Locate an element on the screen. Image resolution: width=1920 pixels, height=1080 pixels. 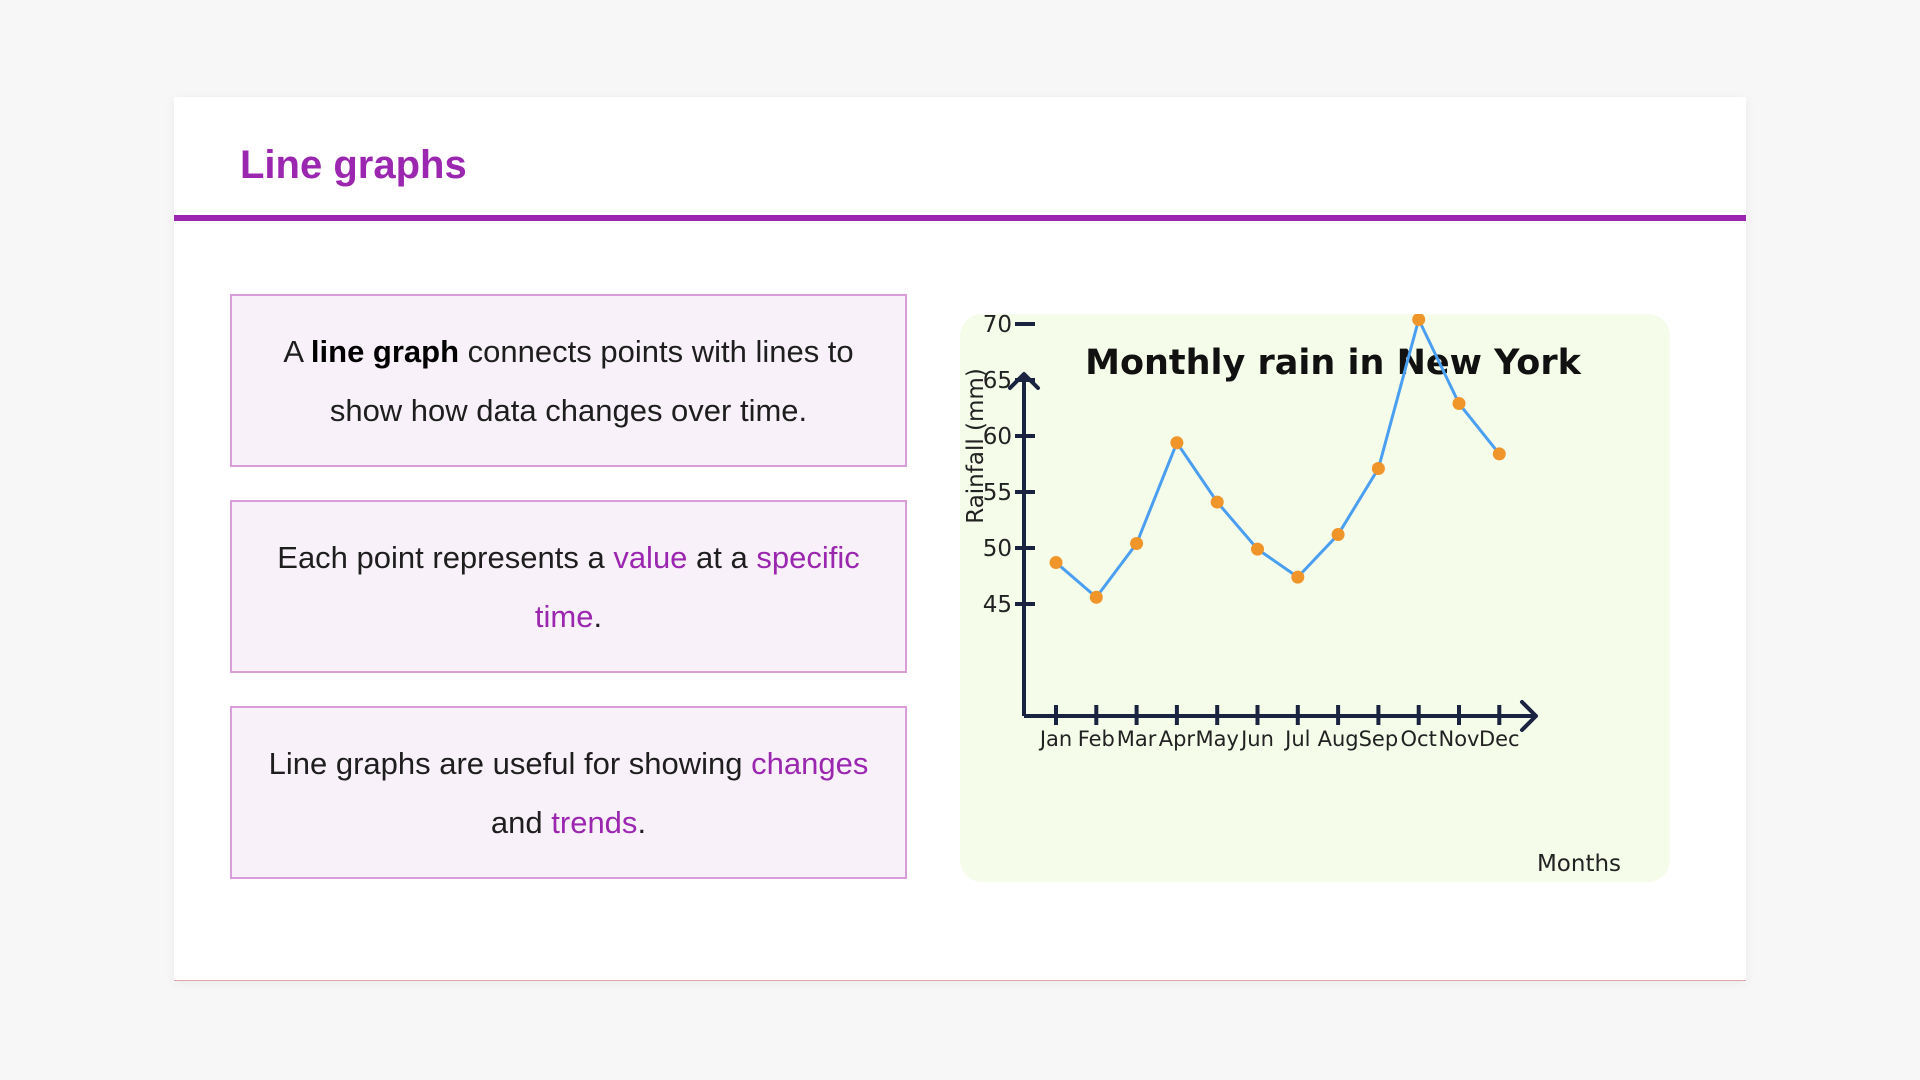
y-tick-label-55: 55 is located at coordinates (997, 493).